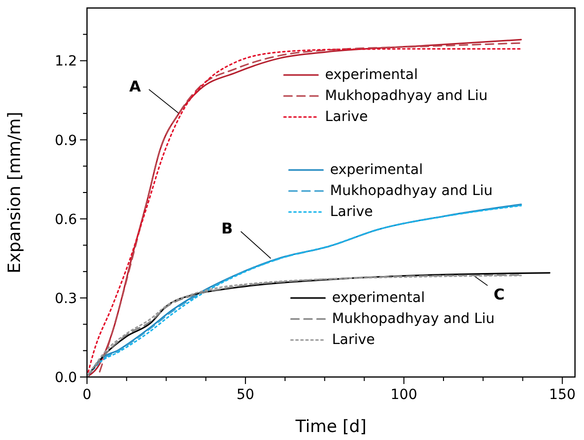 The width and height of the screenshot is (584, 440). What do you see at coordinates (499, 295) in the screenshot?
I see `annotation: C` at bounding box center [499, 295].